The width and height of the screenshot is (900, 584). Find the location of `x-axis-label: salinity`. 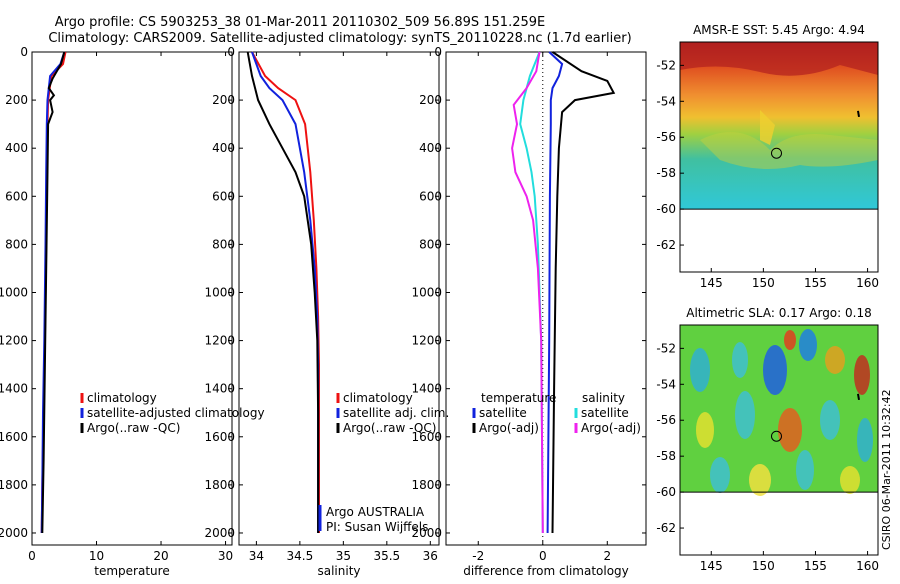

x-axis-label: salinity is located at coordinates (338, 571).